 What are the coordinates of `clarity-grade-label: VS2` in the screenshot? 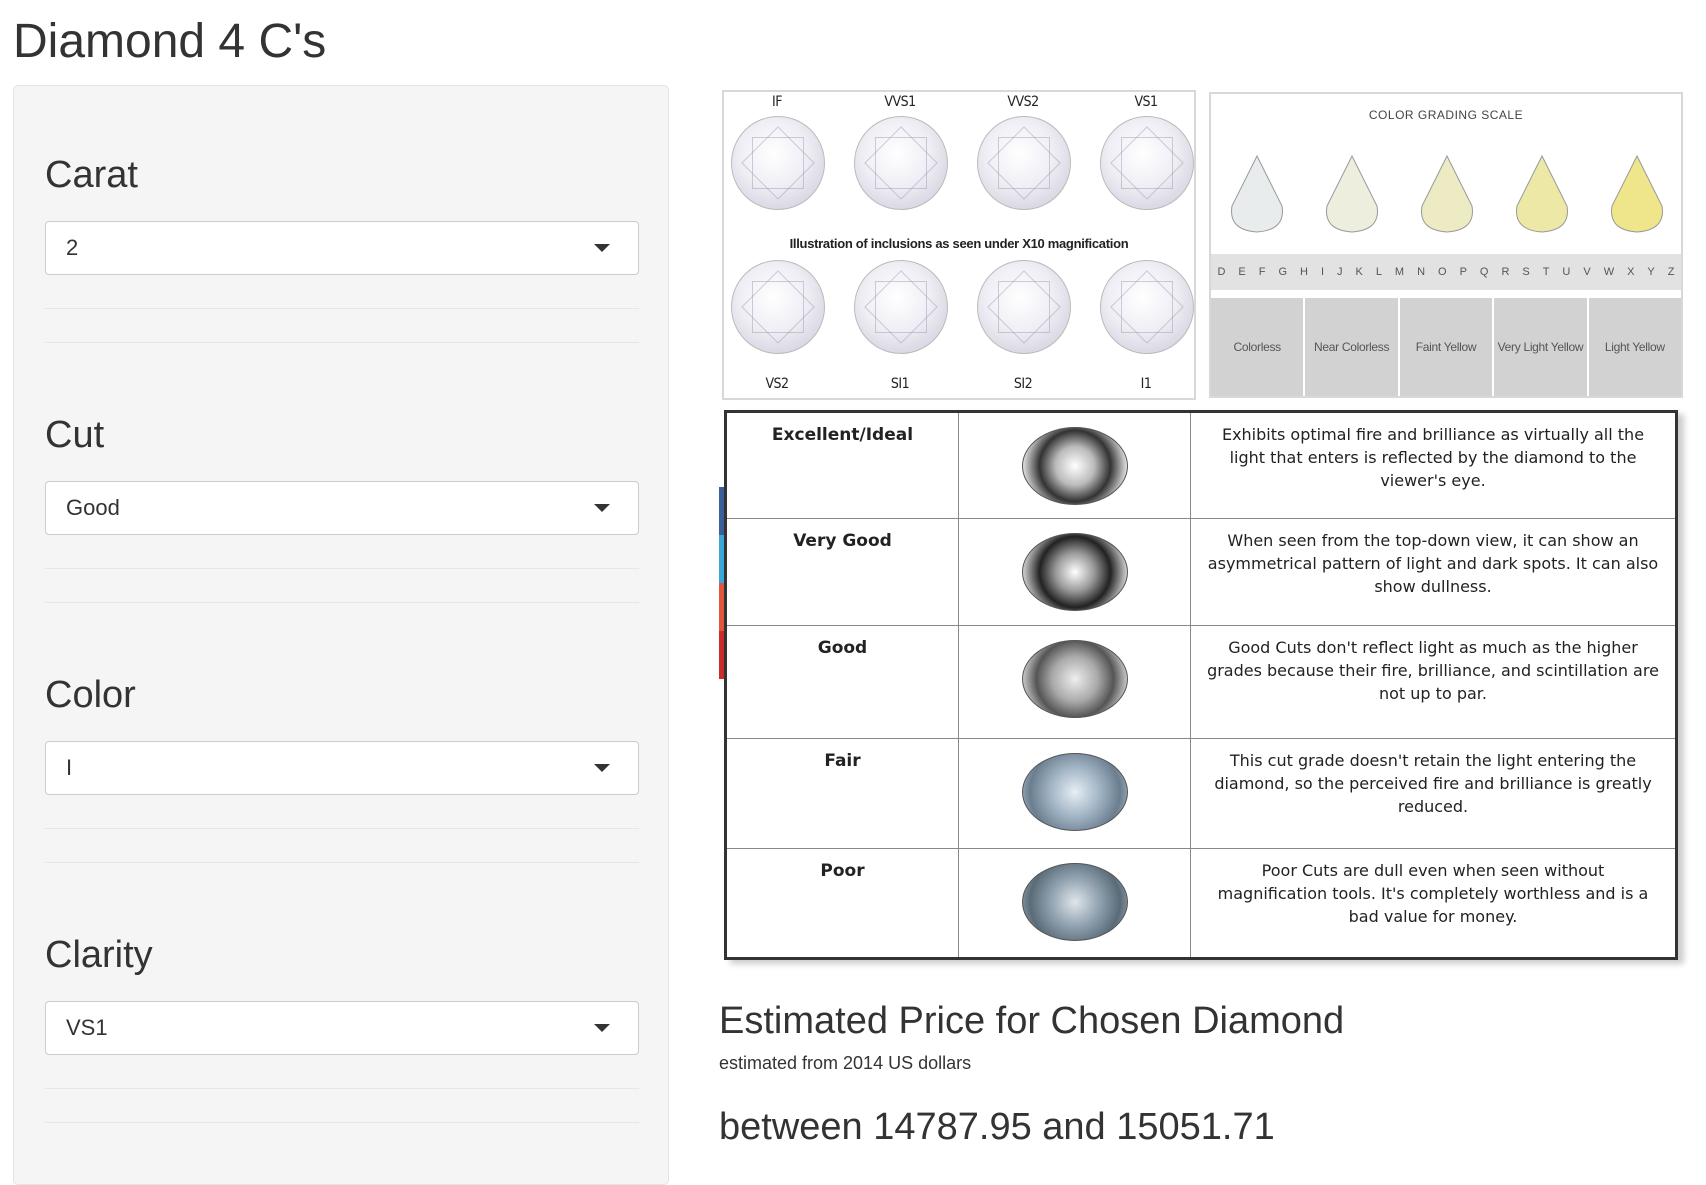 It's located at (777, 384).